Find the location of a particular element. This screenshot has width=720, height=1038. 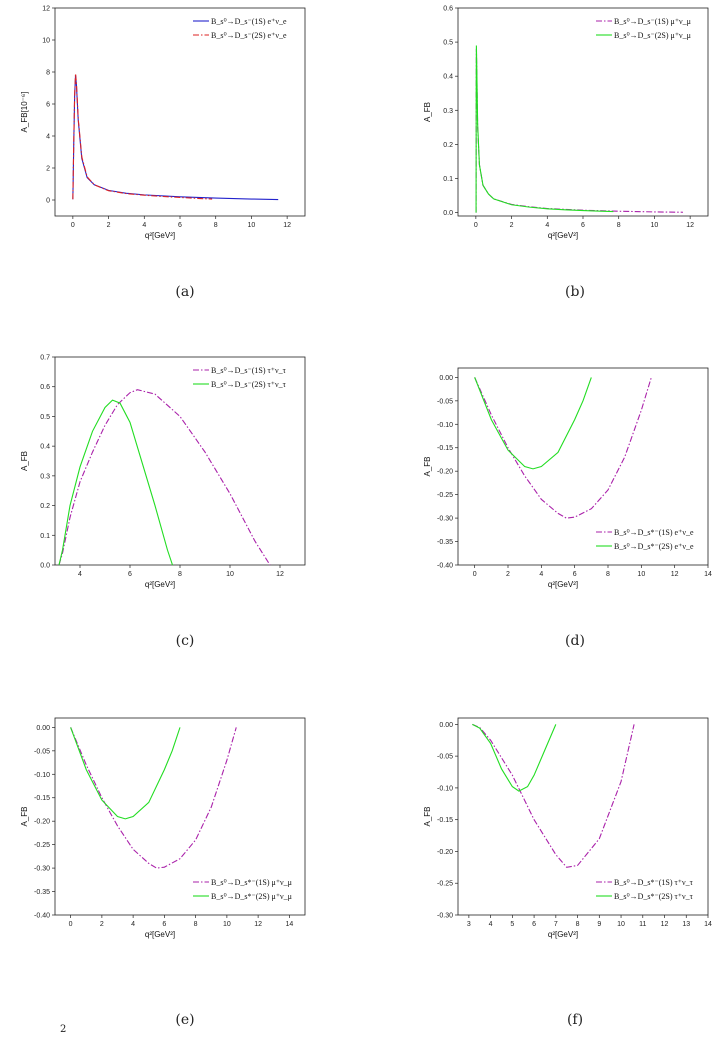

y-tick-label: 10 is located at coordinates (46, 41).